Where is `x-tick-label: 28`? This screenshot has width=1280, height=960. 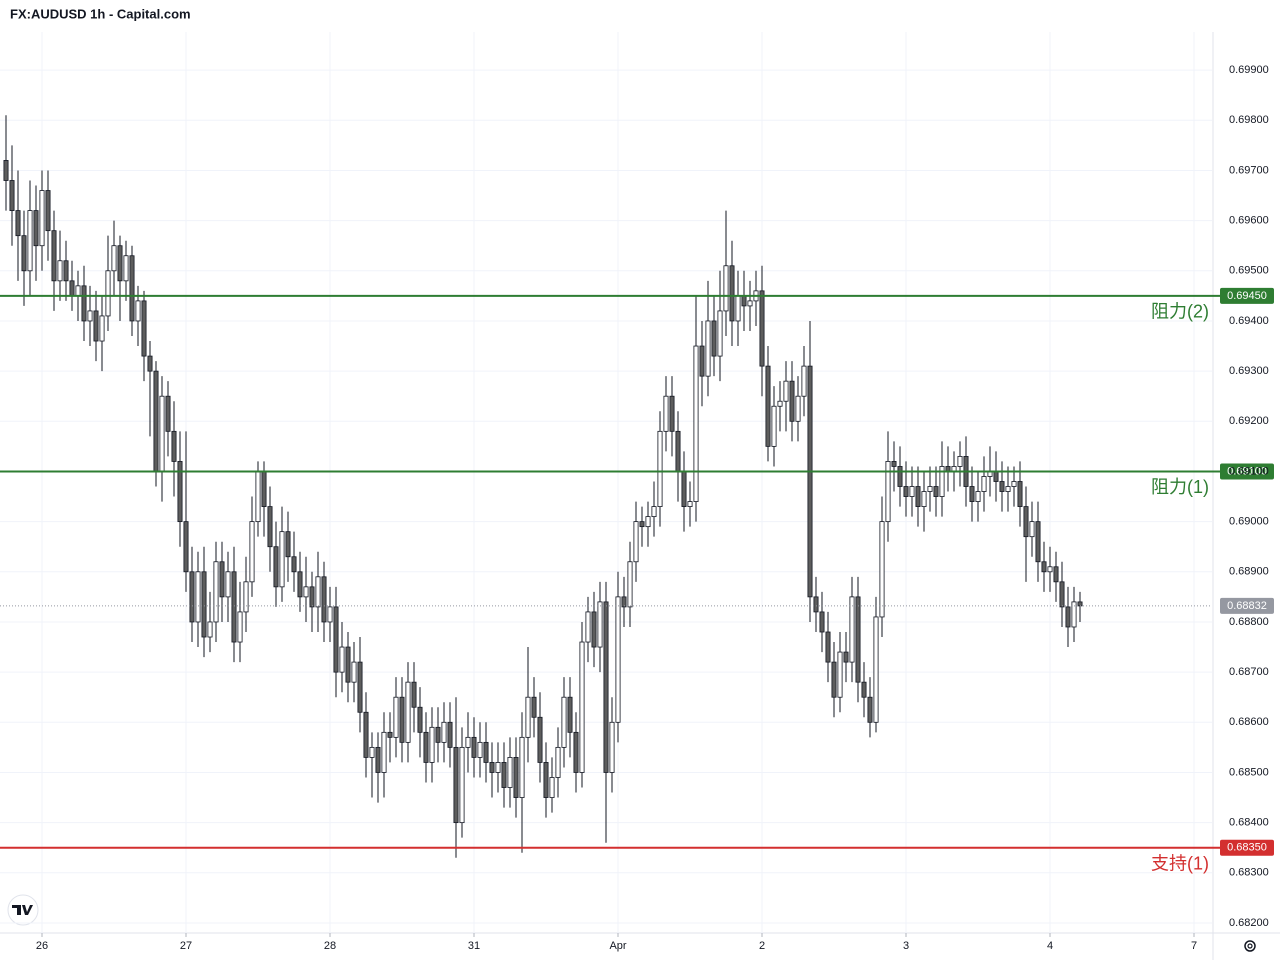 x-tick-label: 28 is located at coordinates (330, 946).